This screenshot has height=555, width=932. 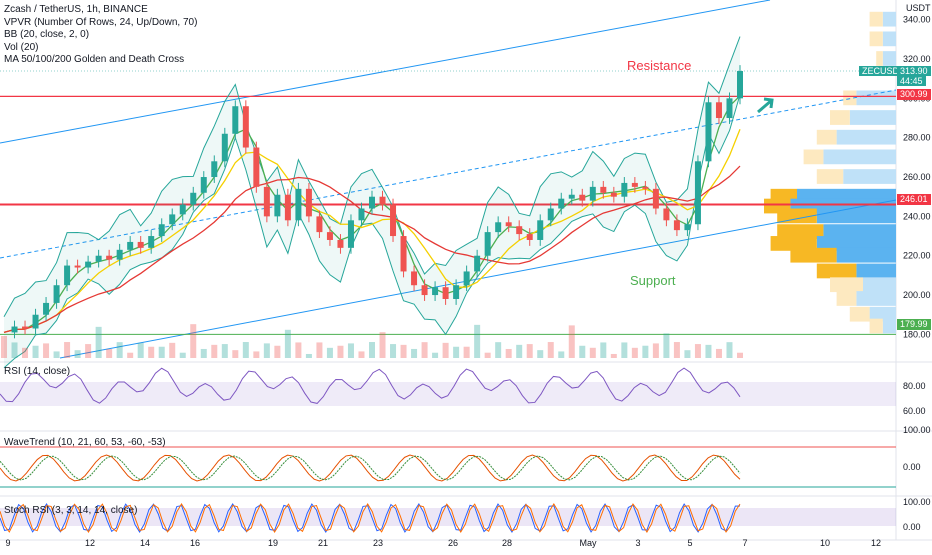 What do you see at coordinates (94, 60) in the screenshot?
I see `indicator-ma: MA 50/100/200 Golden and Death Cross` at bounding box center [94, 60].